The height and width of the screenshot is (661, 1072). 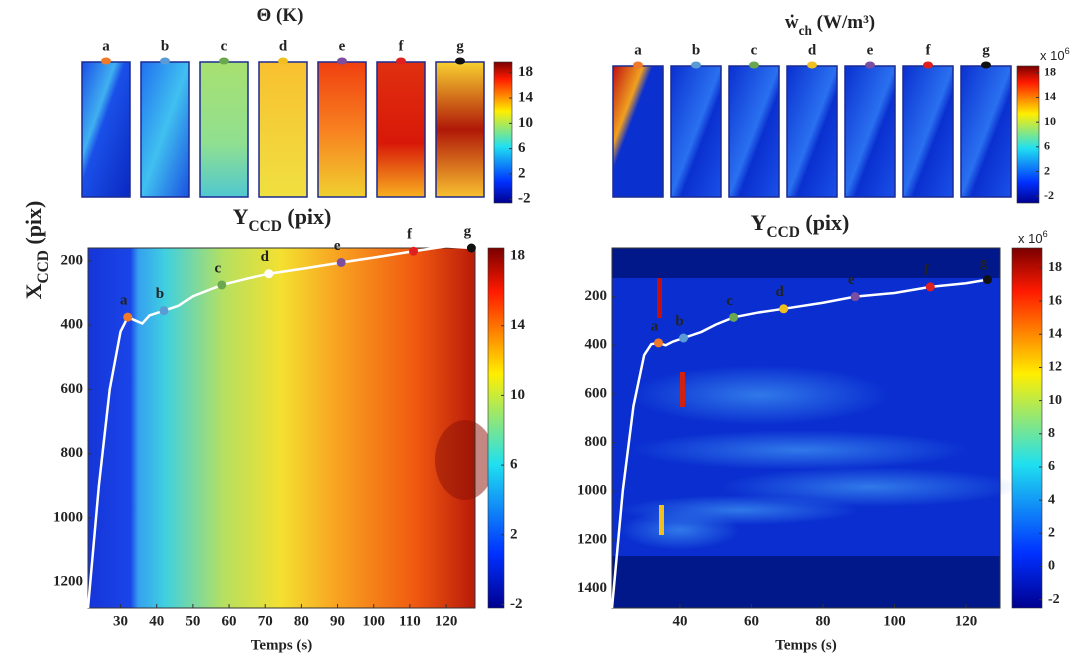 I want to click on x-tick-label: 40, so click(x=679, y=621).